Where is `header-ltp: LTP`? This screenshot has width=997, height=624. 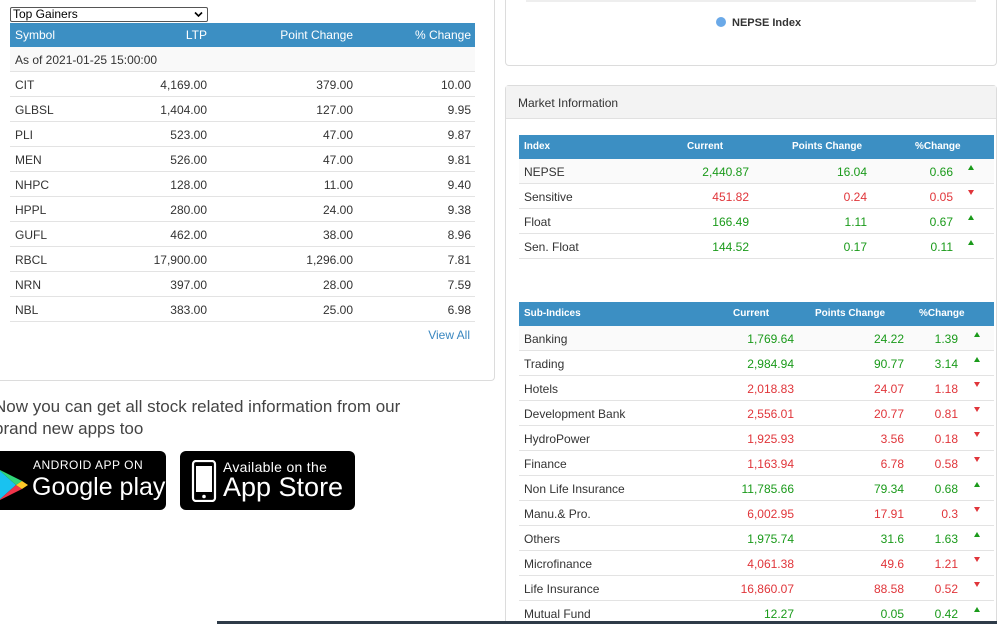
header-ltp: LTP is located at coordinates (196, 35).